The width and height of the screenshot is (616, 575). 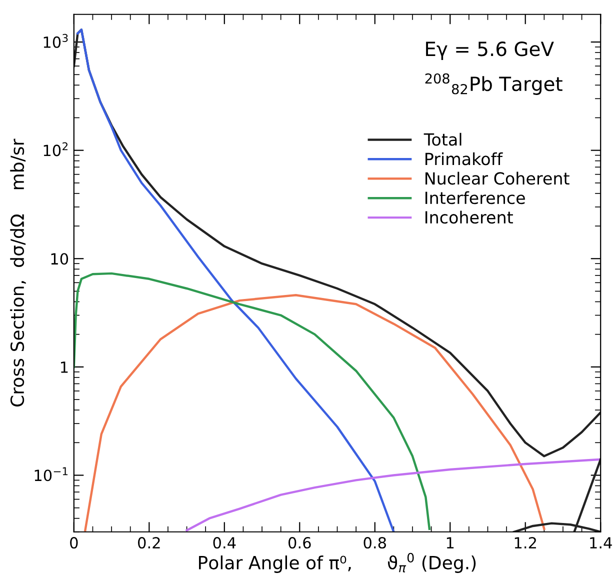 What do you see at coordinates (469, 217) in the screenshot?
I see `legend-label: Incoherent` at bounding box center [469, 217].